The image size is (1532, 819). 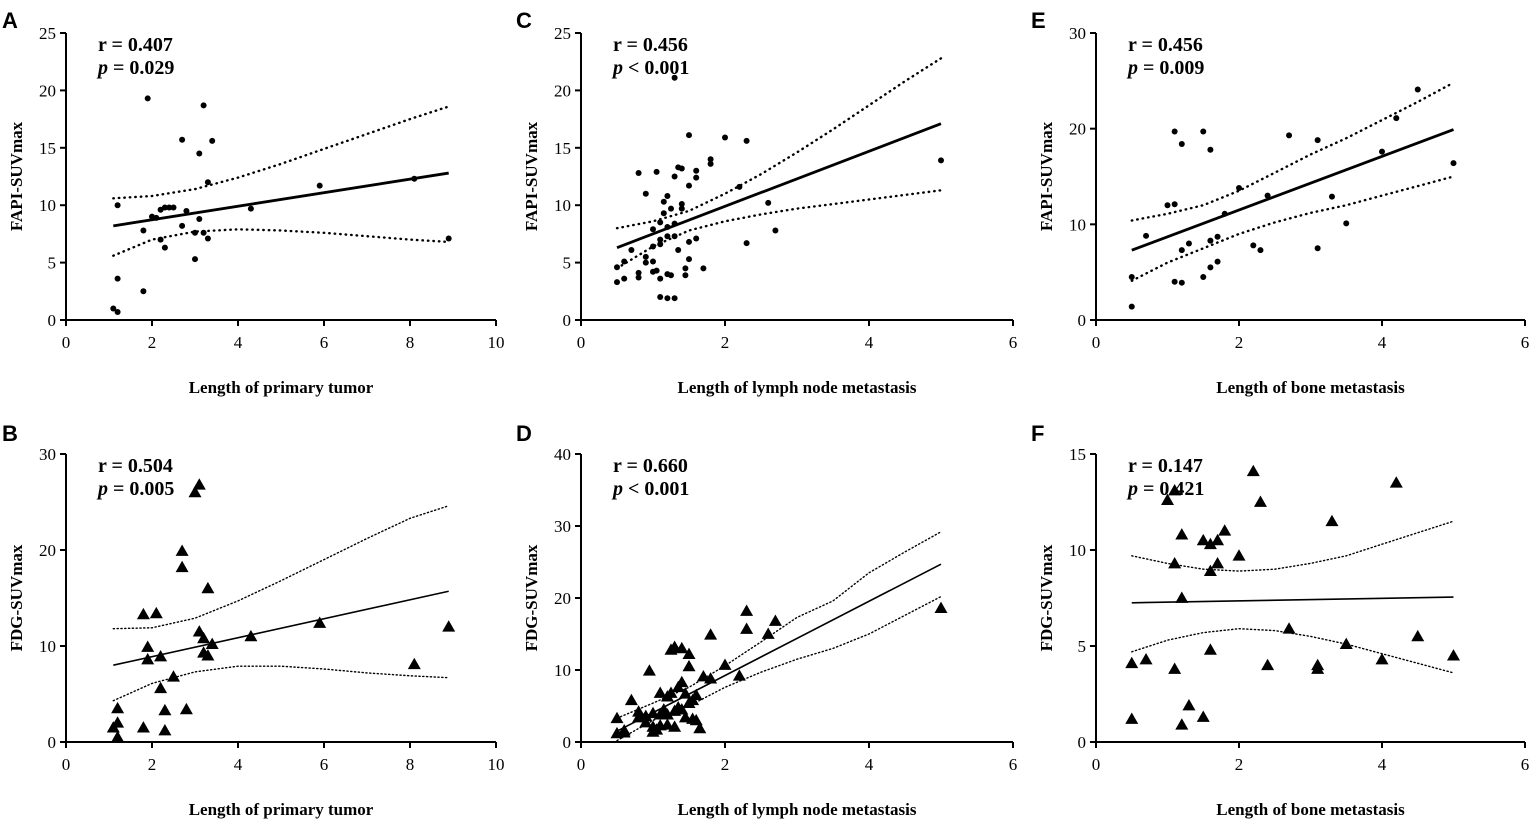 I want to click on x-axis-label: Length of lymph node metastasis, so click(x=797, y=387).